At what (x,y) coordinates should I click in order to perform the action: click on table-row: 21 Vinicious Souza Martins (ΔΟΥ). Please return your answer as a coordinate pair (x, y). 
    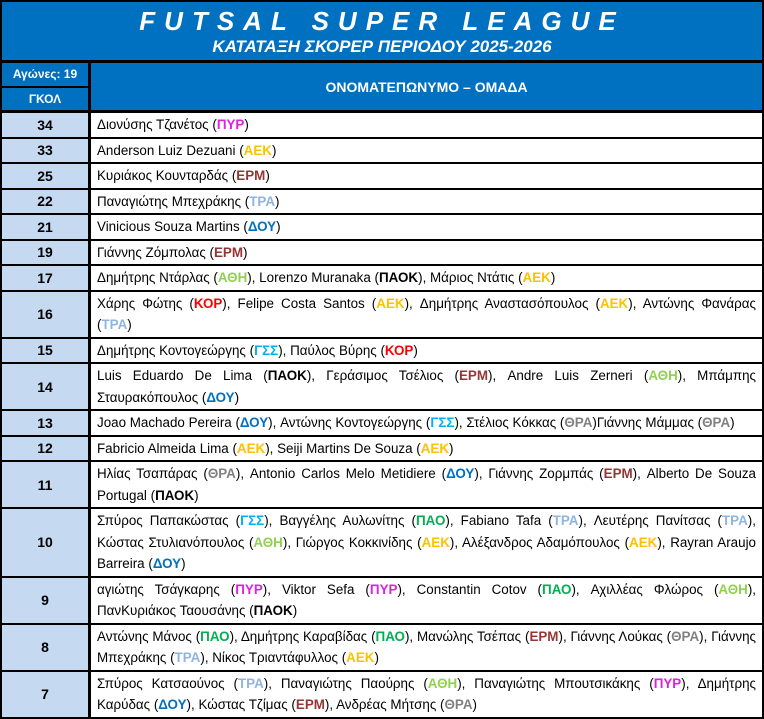
    Looking at the image, I should click on (382, 228).